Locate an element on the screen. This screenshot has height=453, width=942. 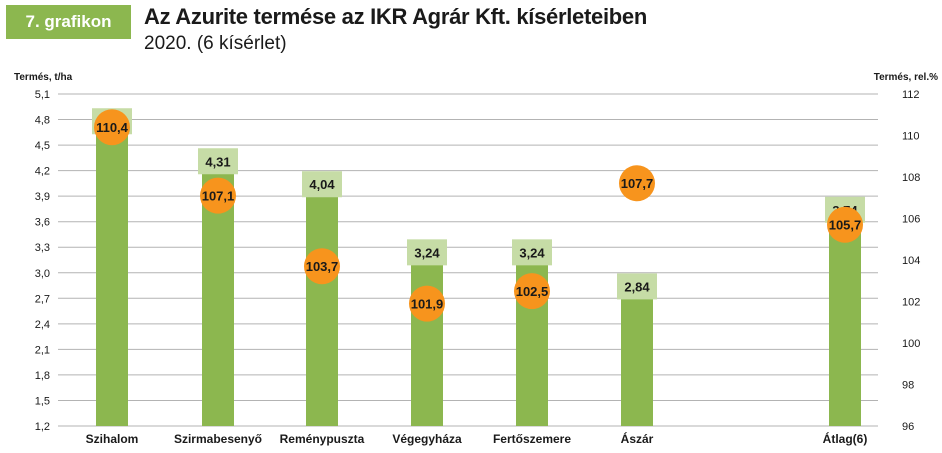
relative-yield-label: 101,9 is located at coordinates (427, 304).